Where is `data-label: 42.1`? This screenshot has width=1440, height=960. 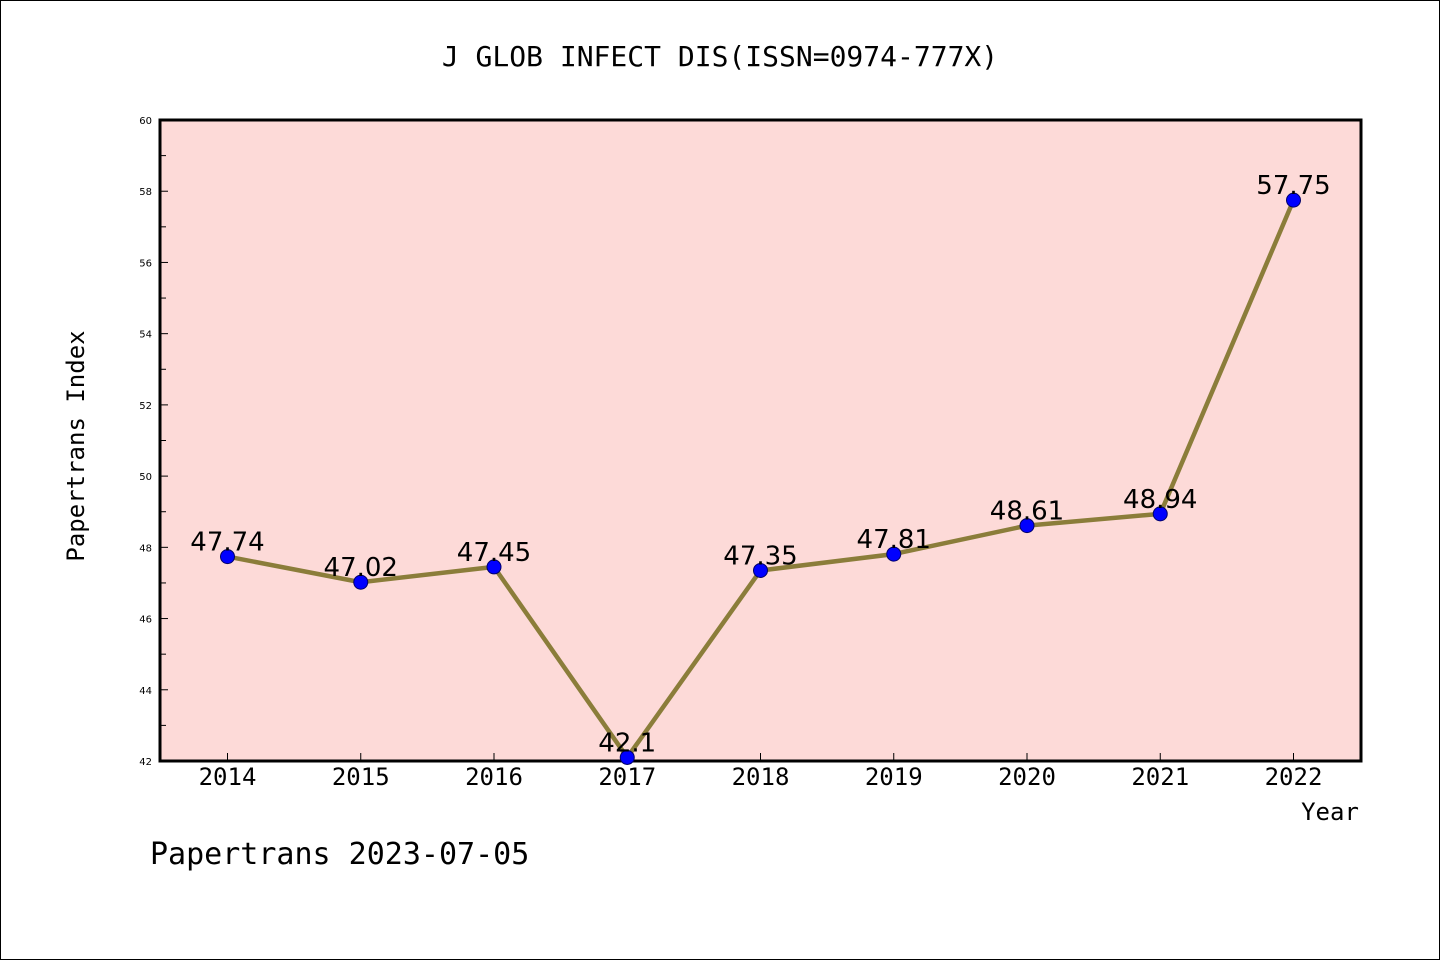
data-label: 42.1 is located at coordinates (627, 743).